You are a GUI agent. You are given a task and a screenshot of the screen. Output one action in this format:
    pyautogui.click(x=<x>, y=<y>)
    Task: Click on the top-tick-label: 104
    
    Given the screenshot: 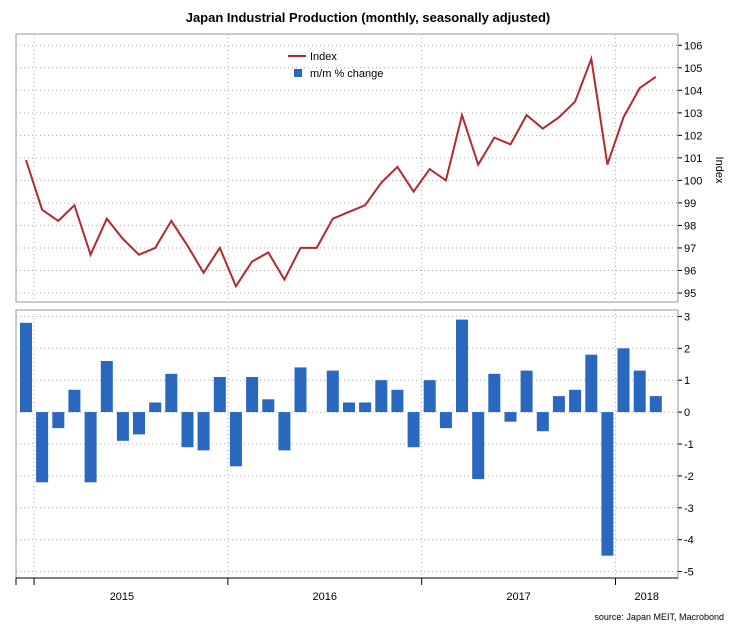 What is the action you would take?
    pyautogui.click(x=693, y=91)
    